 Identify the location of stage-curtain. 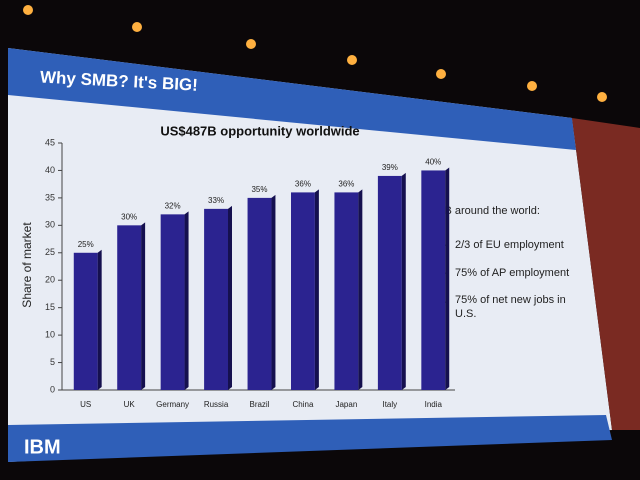
(606, 274).